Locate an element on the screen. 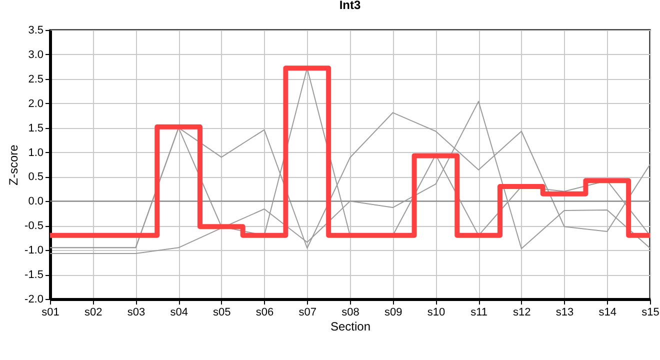 This screenshot has width=660, height=360. y-tick-label: 1.0 is located at coordinates (36, 152).